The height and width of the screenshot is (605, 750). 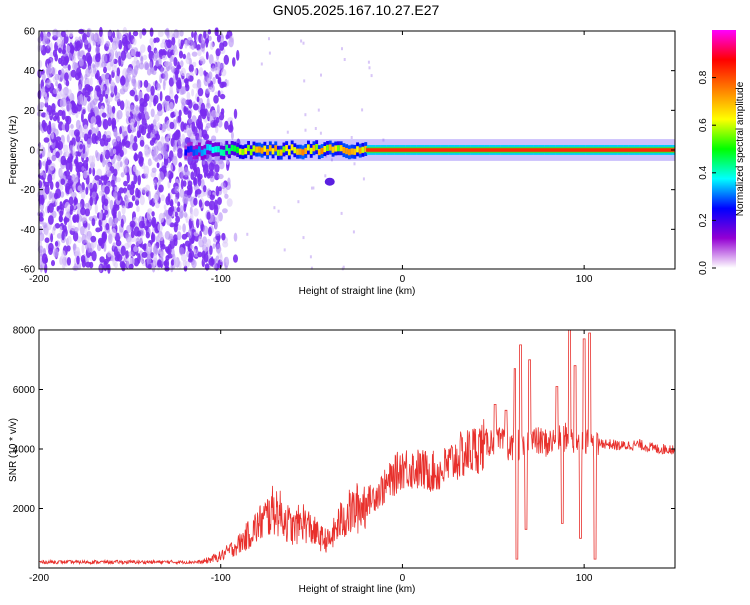 I want to click on x-tick-label: -200, so click(x=39, y=578).